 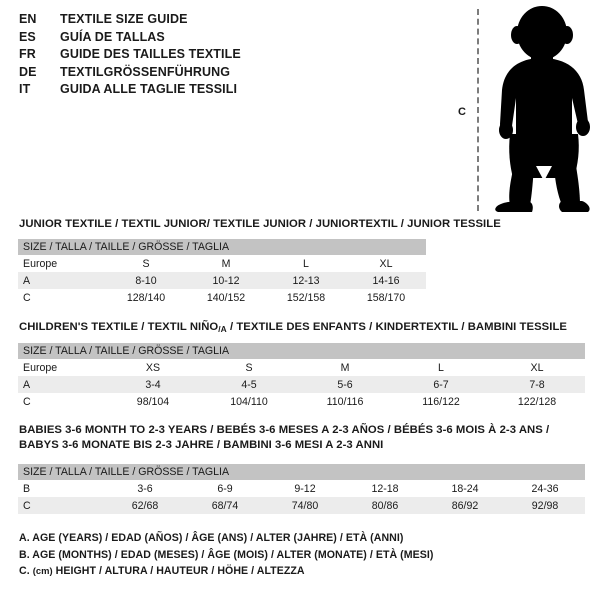 I want to click on babies-b-cell-4: 18-24, so click(x=465, y=488).